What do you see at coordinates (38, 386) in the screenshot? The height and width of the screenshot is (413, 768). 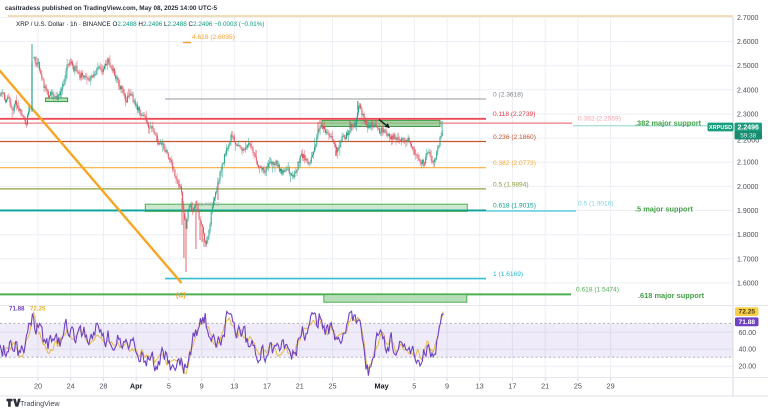 I see `svg-text: 20` at bounding box center [38, 386].